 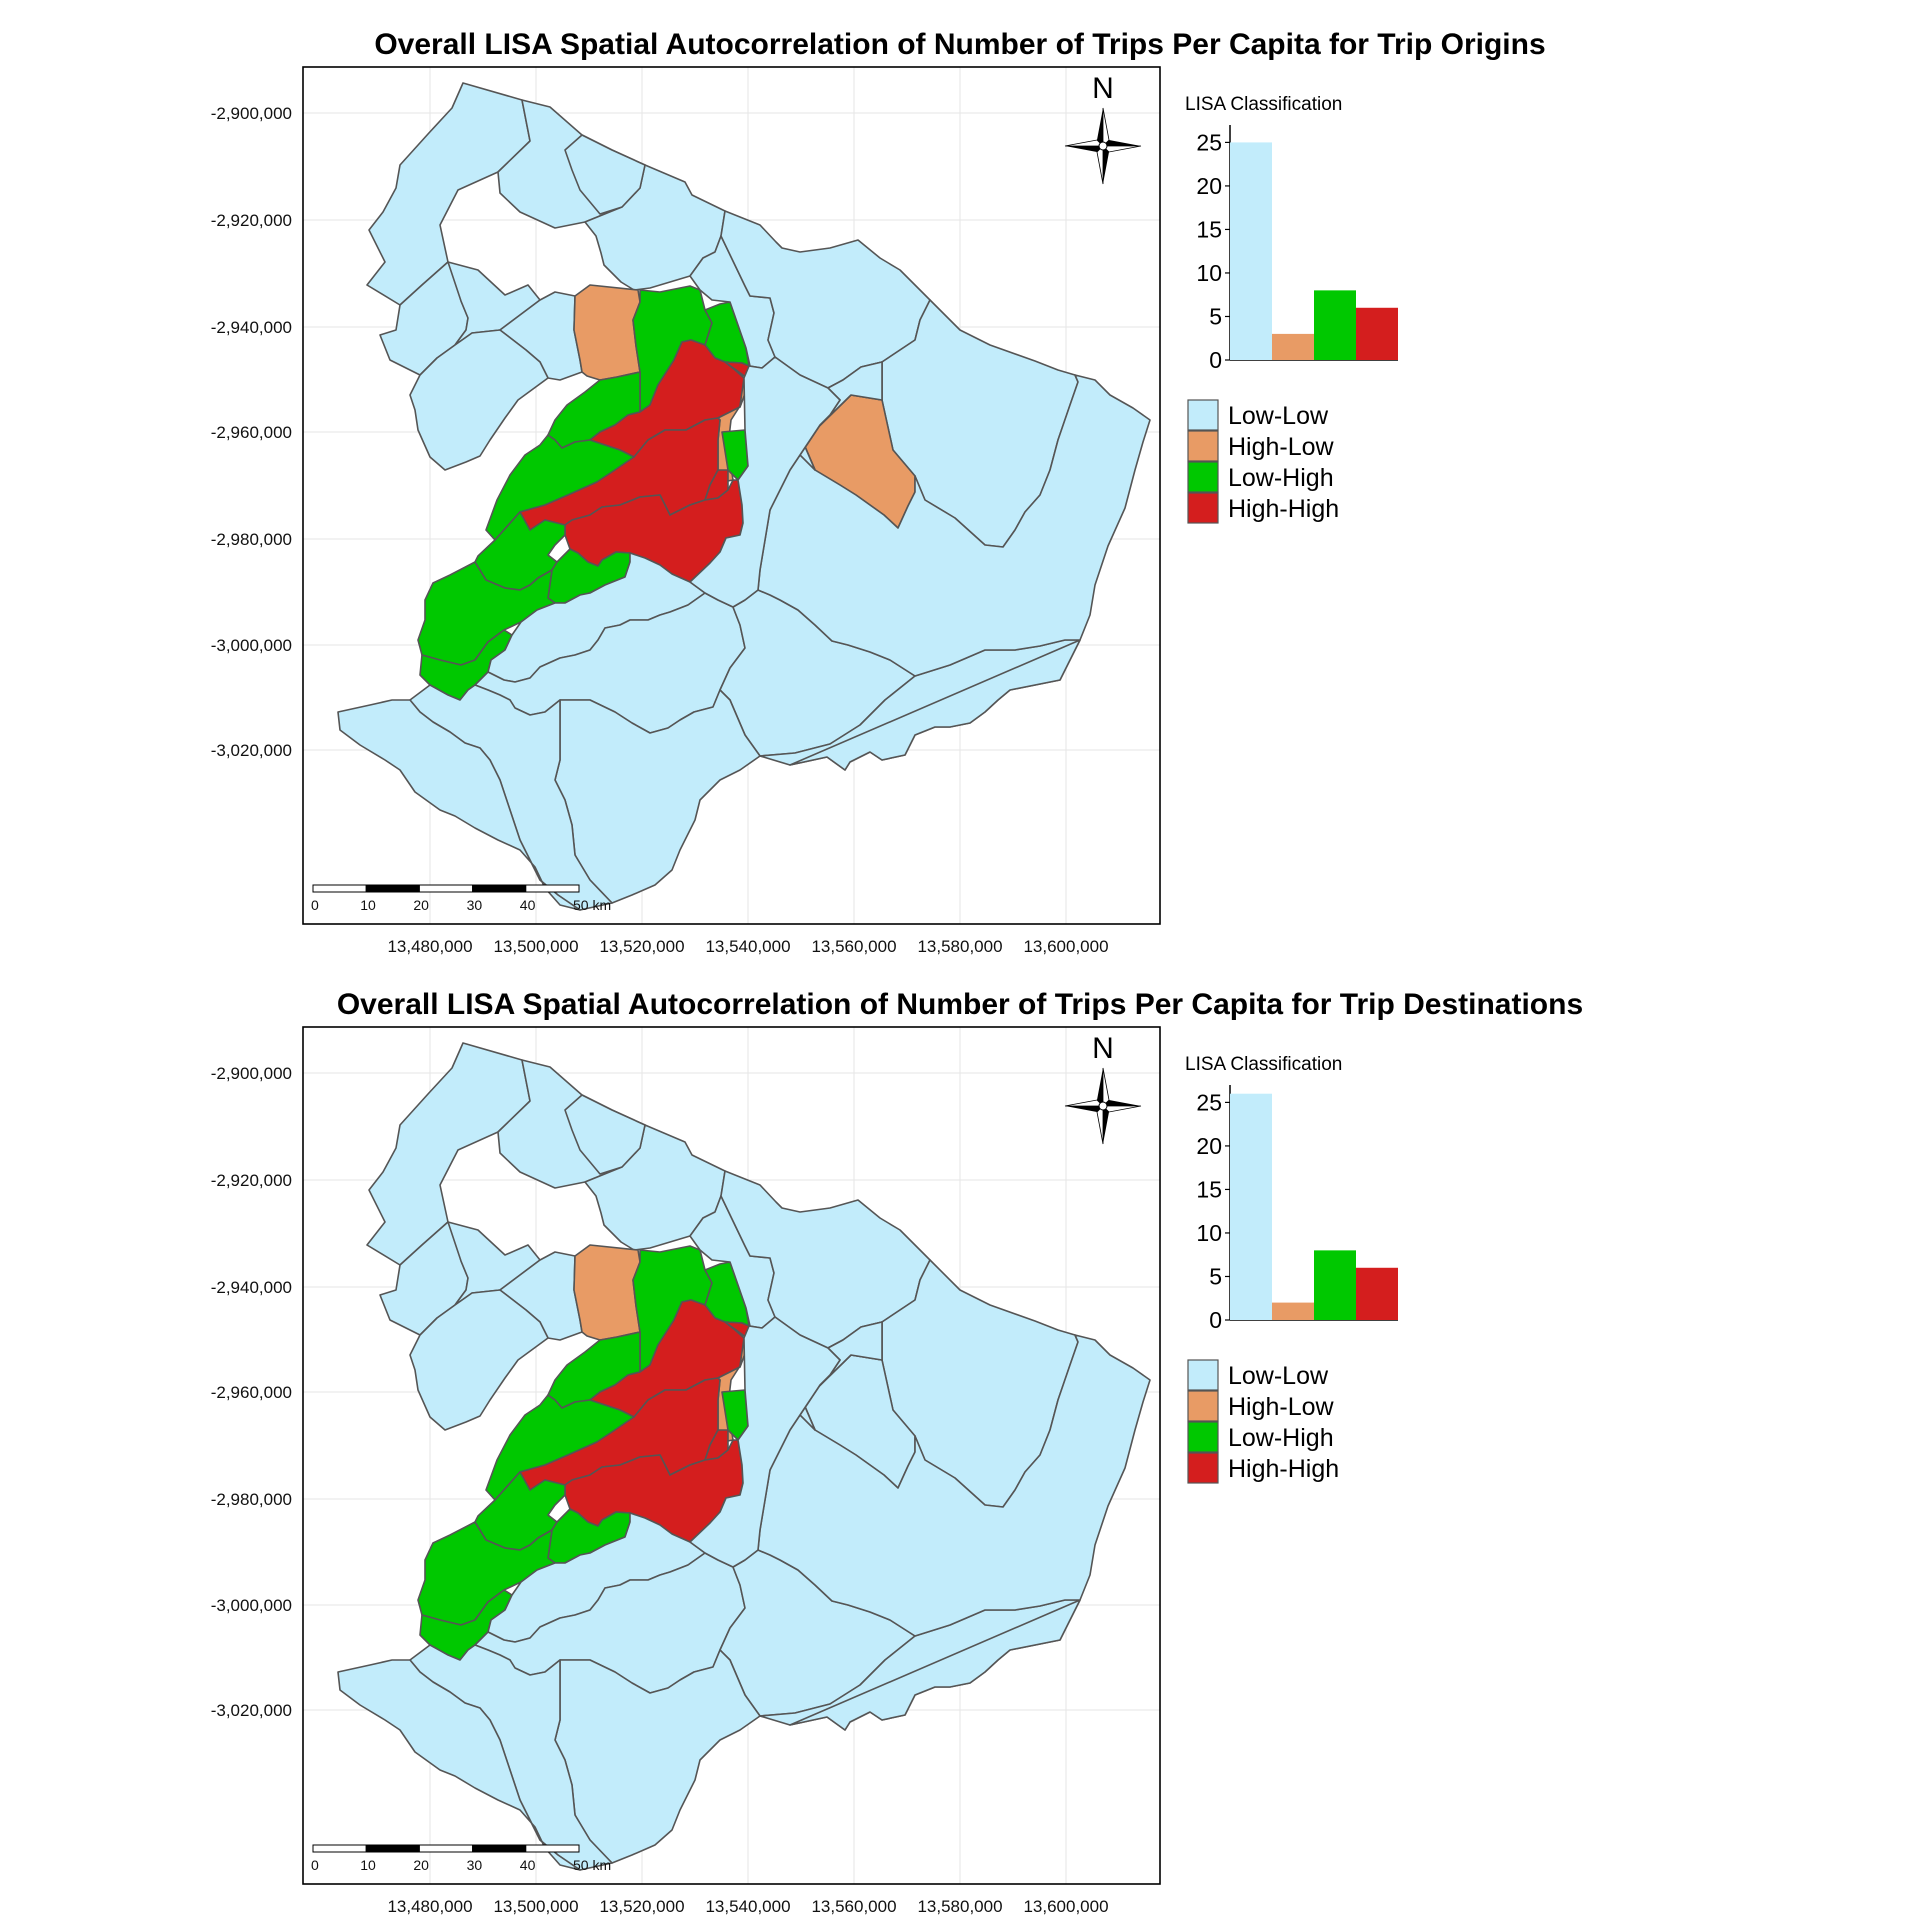 What do you see at coordinates (641, 946) in the screenshot?
I see `x-tick-label: 13,520,000` at bounding box center [641, 946].